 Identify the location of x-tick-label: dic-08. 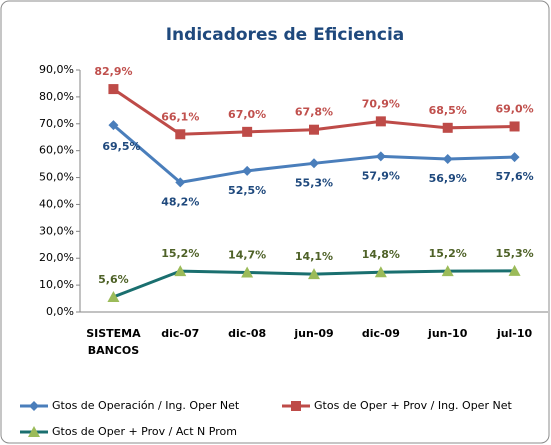
(247, 333).